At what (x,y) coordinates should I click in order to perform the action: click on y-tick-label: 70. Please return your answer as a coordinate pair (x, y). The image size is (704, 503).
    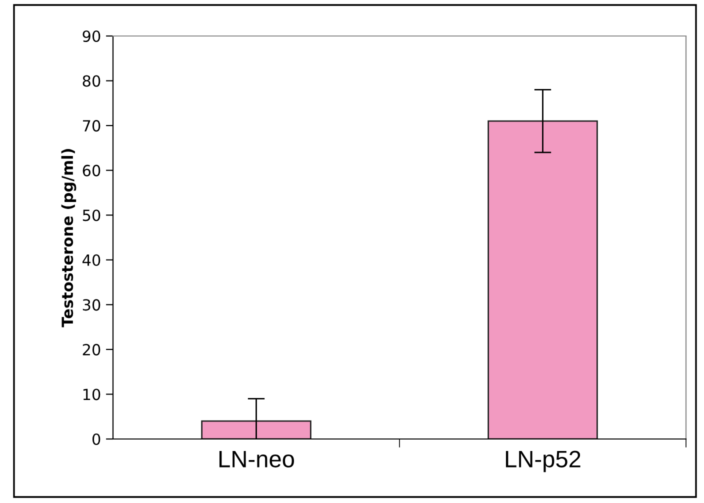
    Looking at the image, I should click on (91, 126).